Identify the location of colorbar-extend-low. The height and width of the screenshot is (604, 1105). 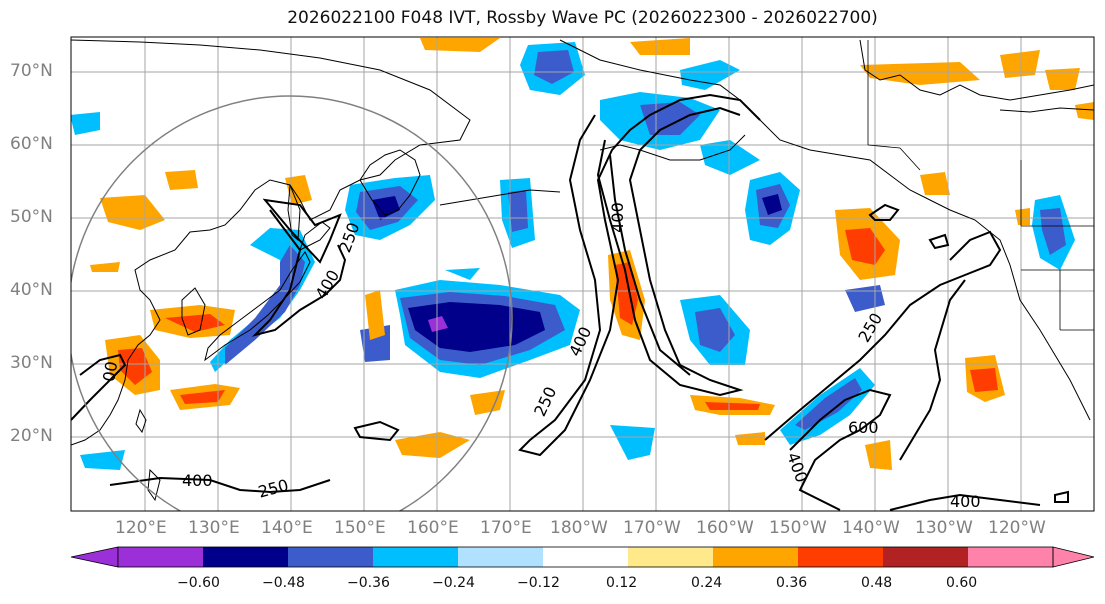
(94, 557).